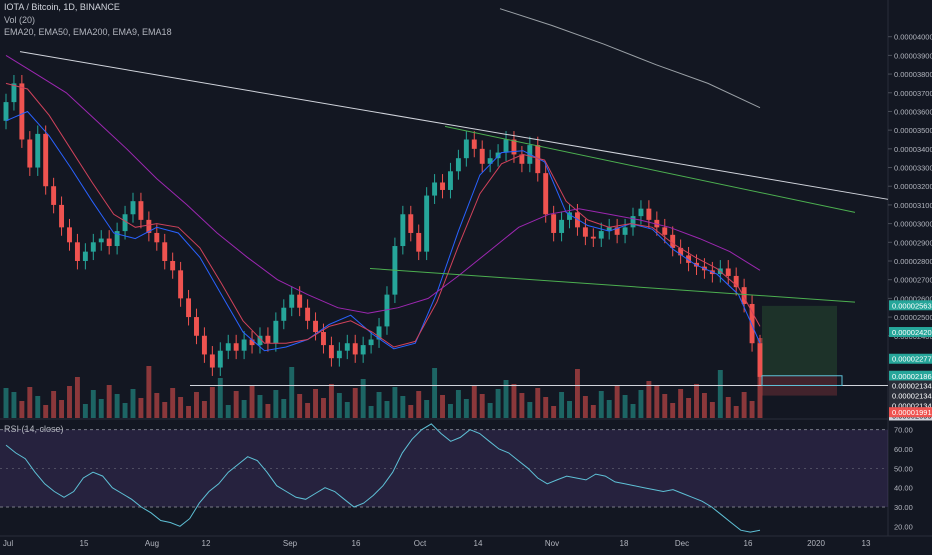 The height and width of the screenshot is (555, 932). I want to click on price-label: 0.00002186, so click(912, 376).